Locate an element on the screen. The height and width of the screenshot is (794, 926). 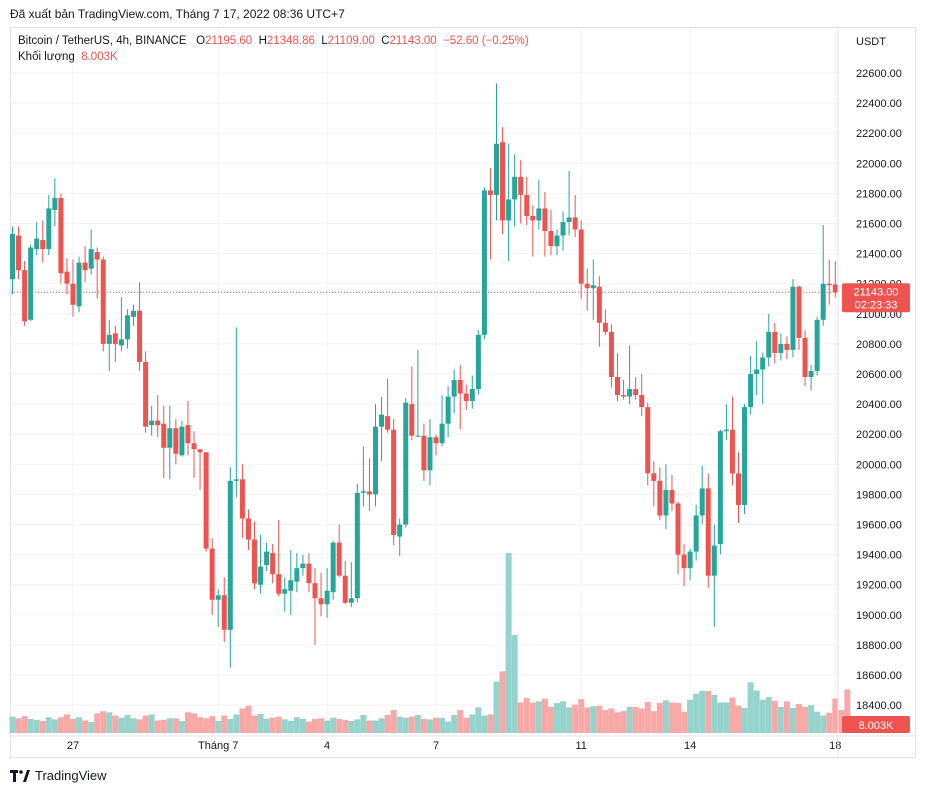
y-tick-label: 20400.00 is located at coordinates (879, 405).